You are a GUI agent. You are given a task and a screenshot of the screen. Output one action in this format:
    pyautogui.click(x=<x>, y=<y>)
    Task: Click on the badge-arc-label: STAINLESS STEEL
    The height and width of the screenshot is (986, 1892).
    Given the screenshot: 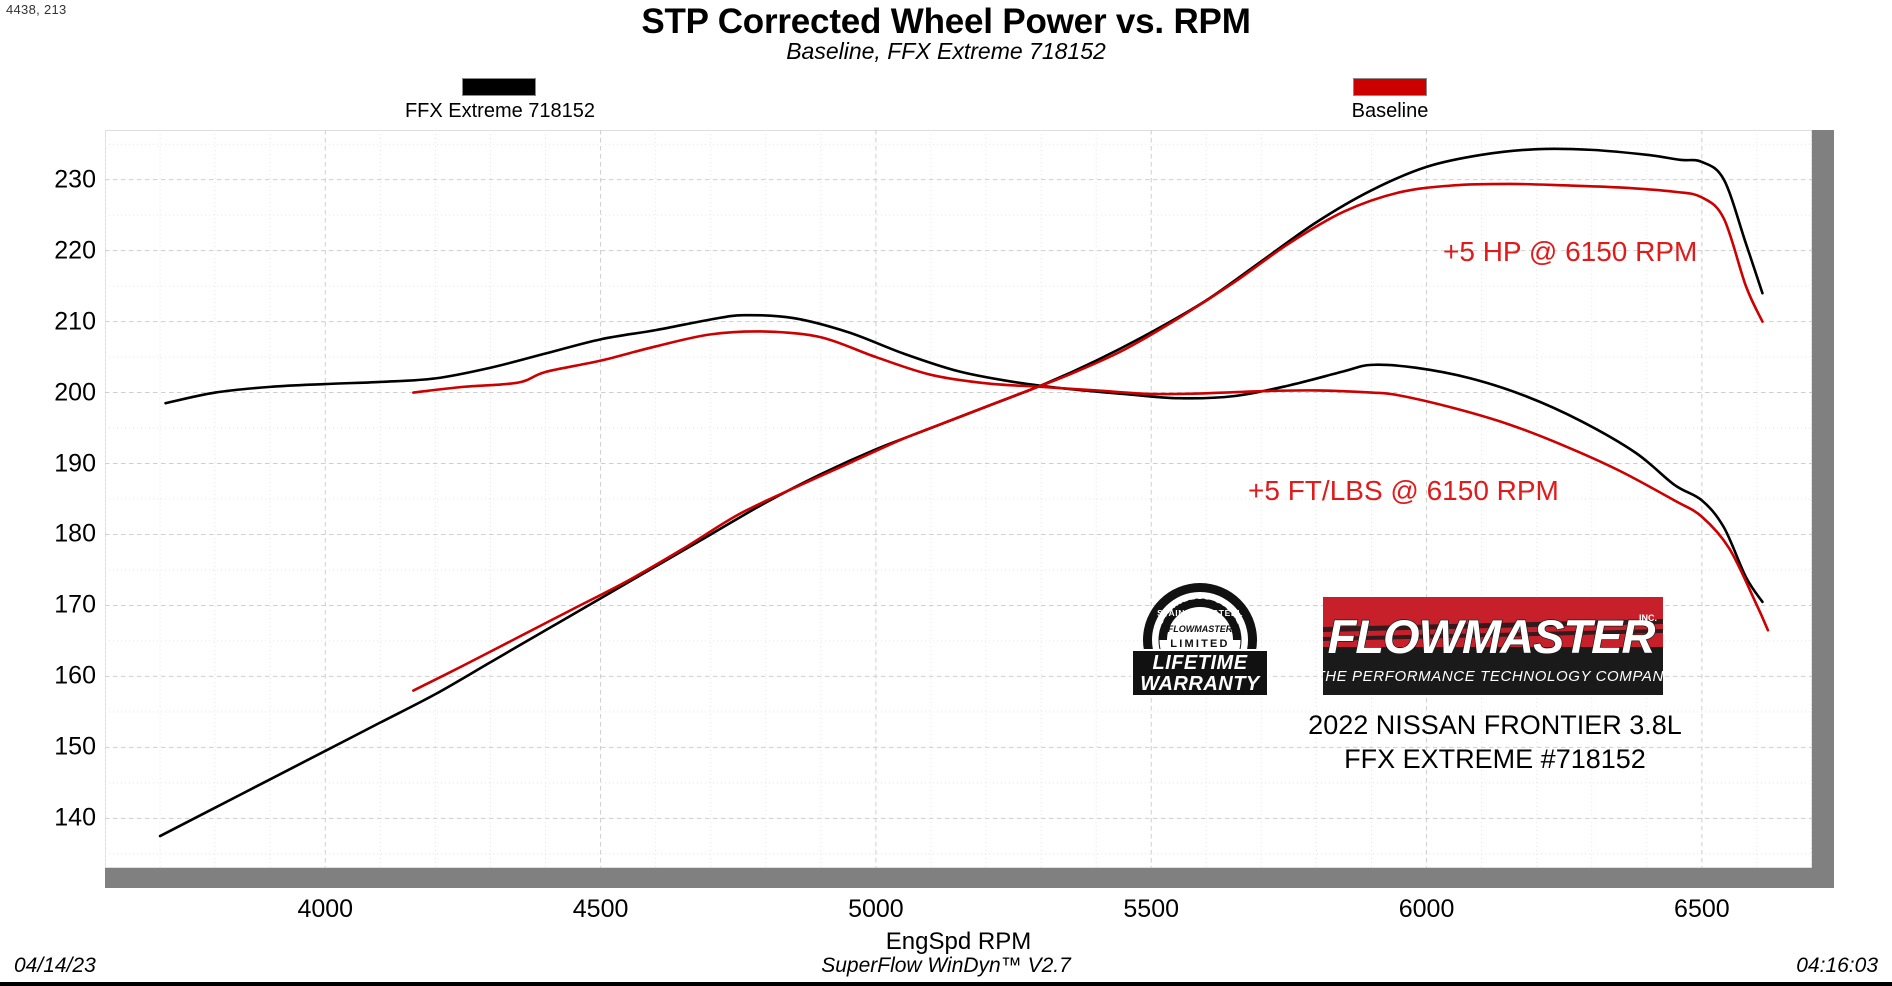 What is the action you would take?
    pyautogui.click(x=1200, y=613)
    